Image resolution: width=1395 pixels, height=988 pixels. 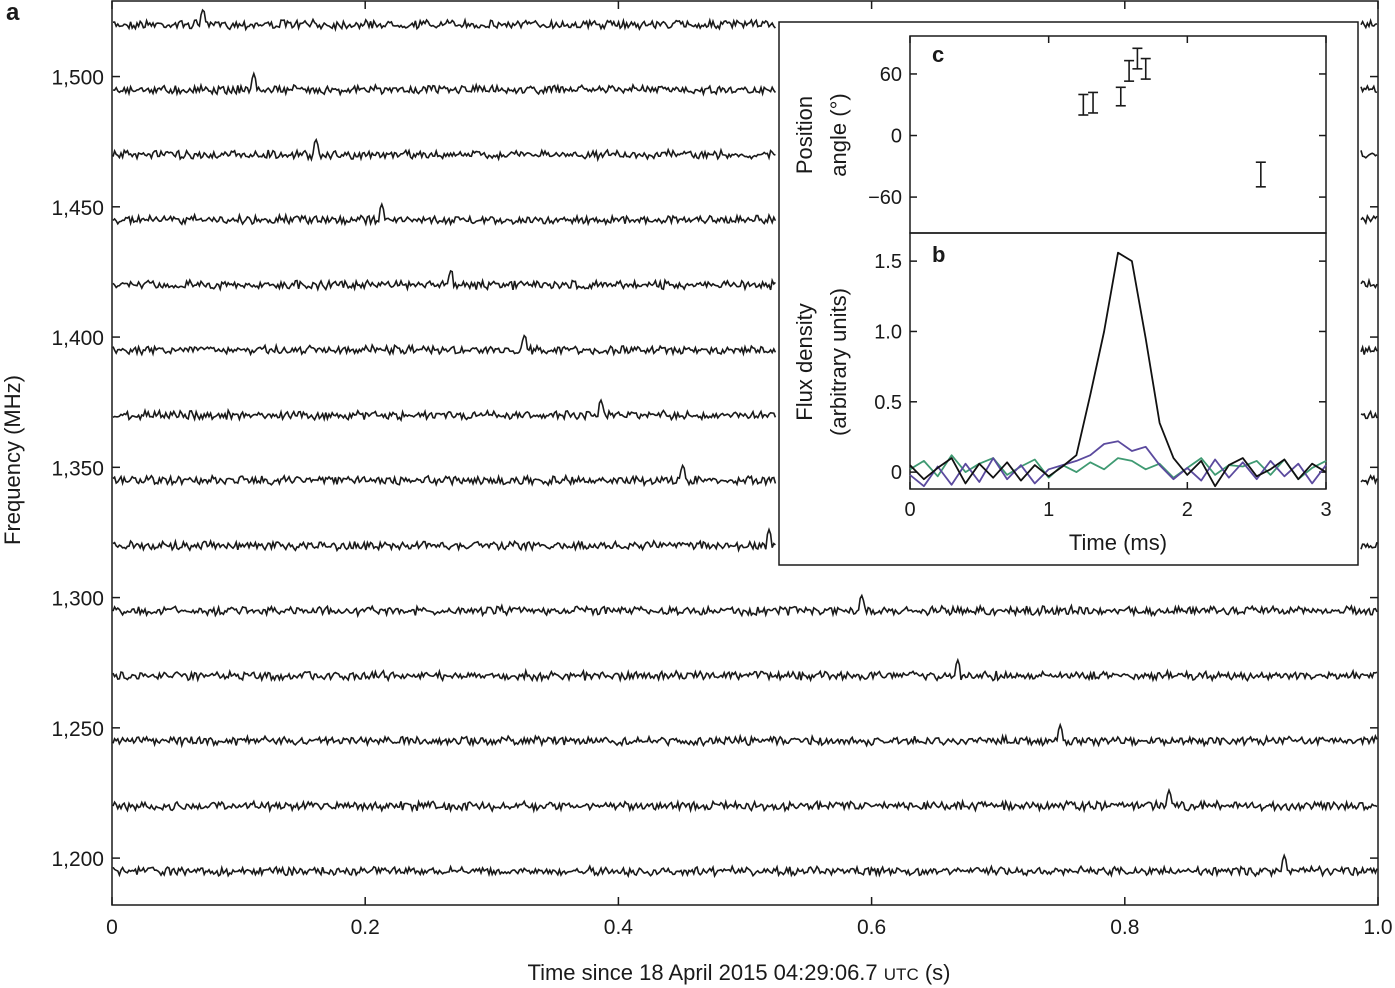 I want to click on panel-a-ytick-label: 1,450, so click(x=77, y=208).